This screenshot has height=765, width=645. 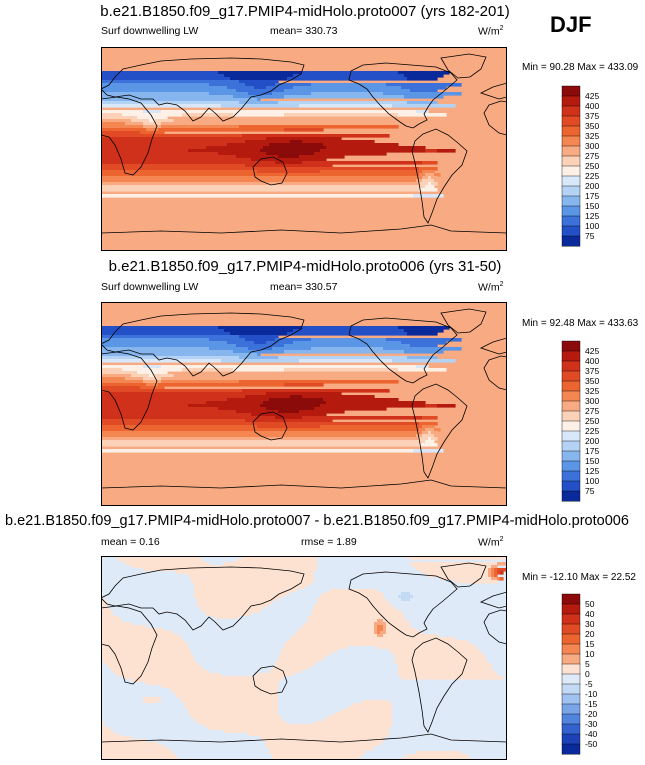 I want to click on colorbar-label: 100, so click(x=592, y=481).